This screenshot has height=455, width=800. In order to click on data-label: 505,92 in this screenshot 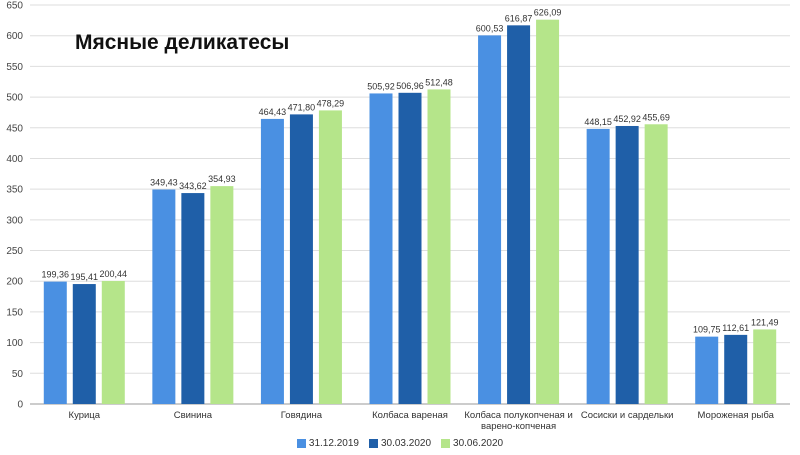, I will do `click(381, 86)`.